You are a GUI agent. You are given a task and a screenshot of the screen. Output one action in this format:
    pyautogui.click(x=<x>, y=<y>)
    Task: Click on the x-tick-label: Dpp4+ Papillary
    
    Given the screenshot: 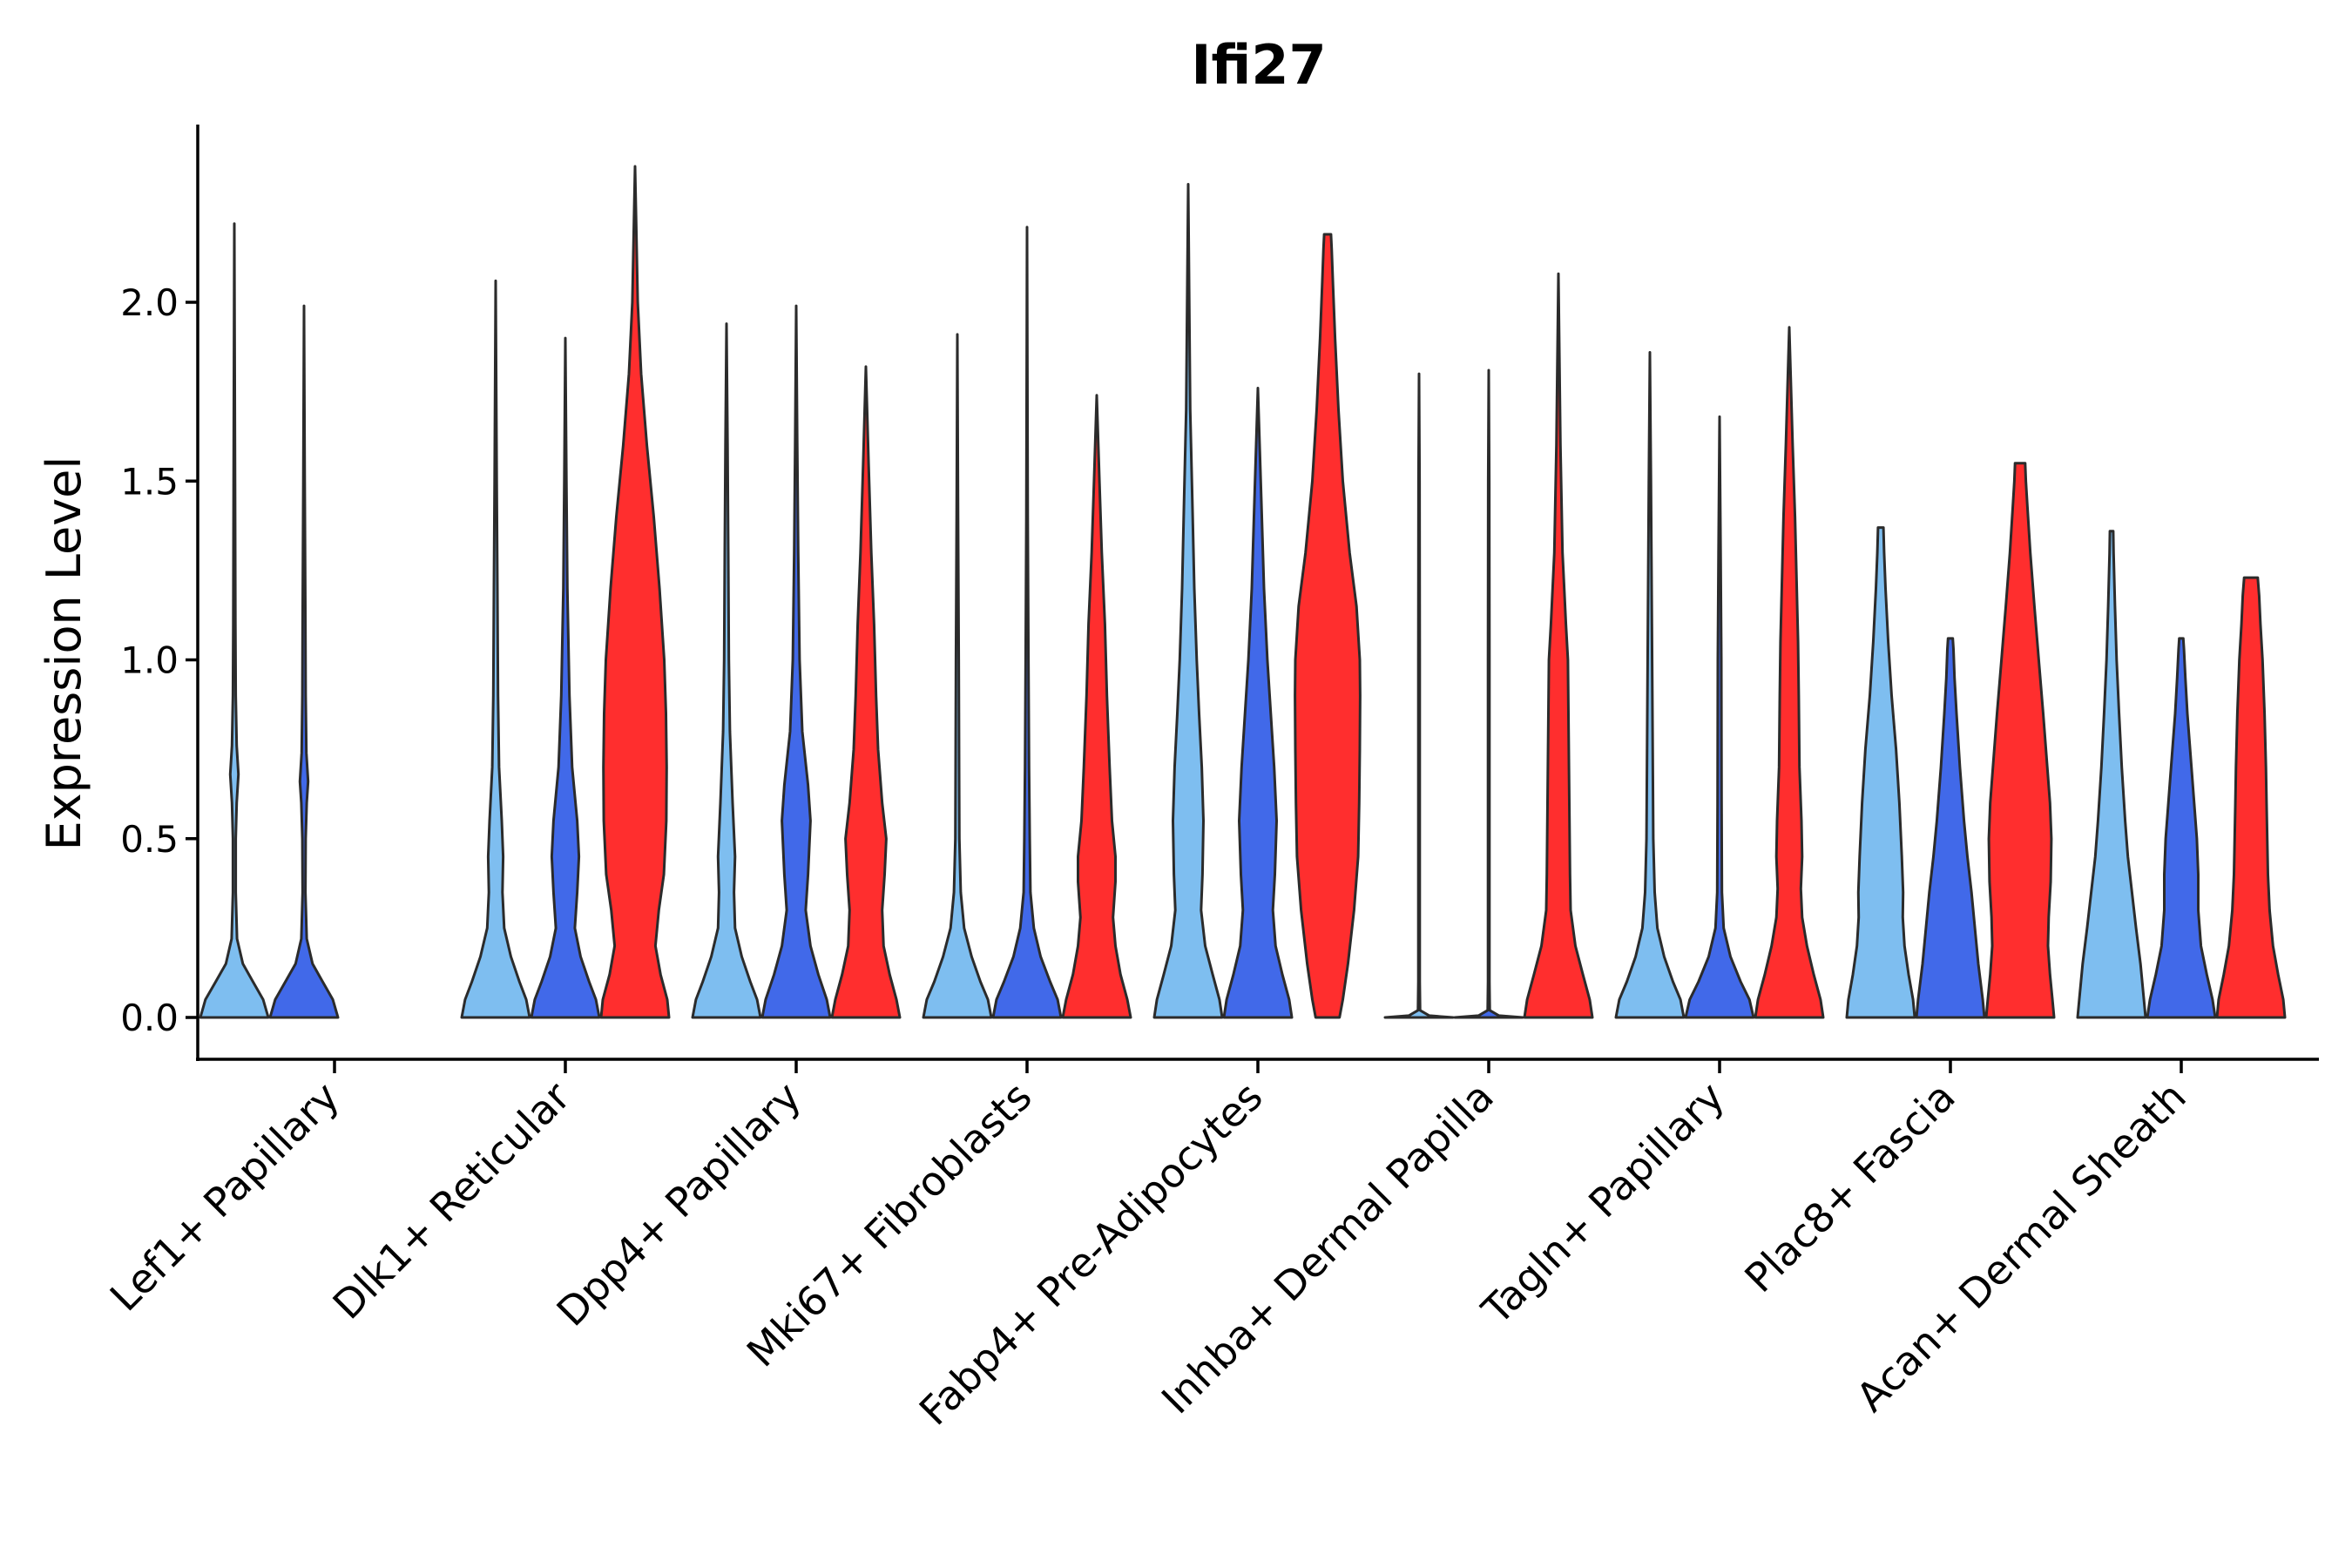 What is the action you would take?
    pyautogui.click(x=679, y=1204)
    